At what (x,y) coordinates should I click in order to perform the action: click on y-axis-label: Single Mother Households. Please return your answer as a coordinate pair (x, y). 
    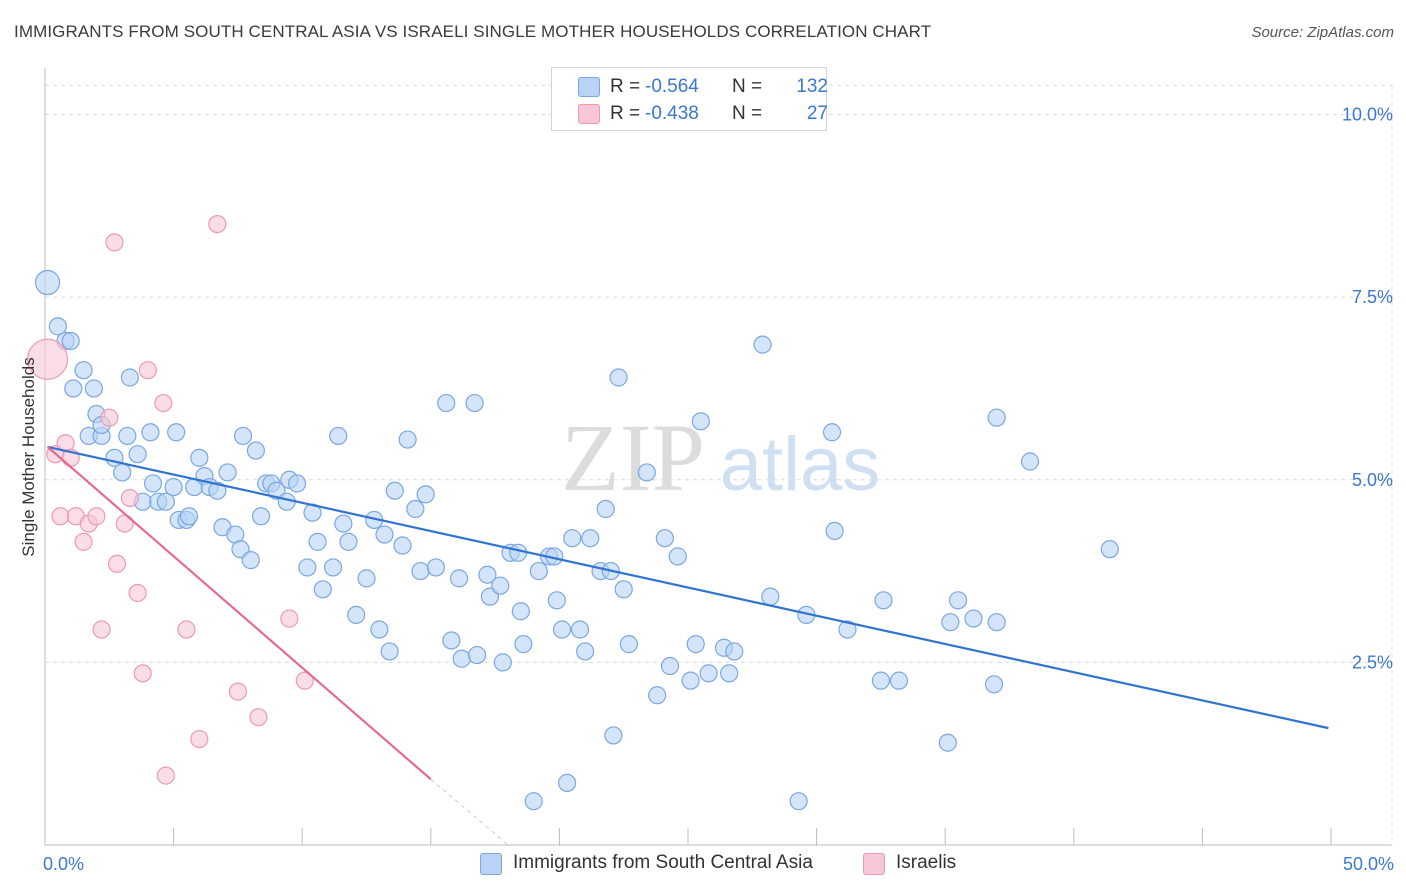
    Looking at the image, I should click on (28, 456).